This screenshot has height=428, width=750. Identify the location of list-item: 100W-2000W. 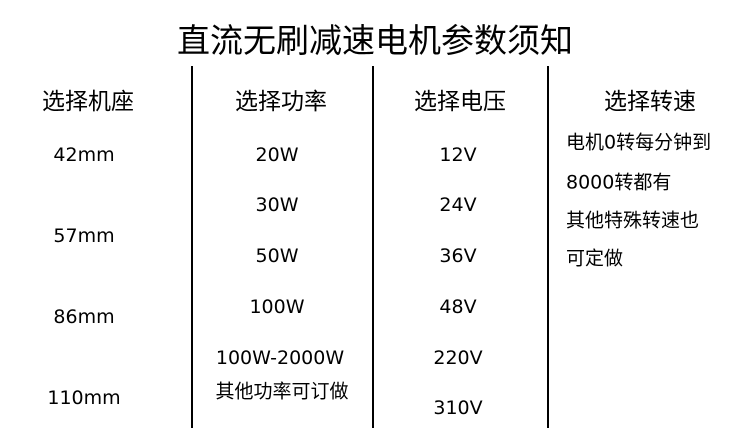
(280, 358).